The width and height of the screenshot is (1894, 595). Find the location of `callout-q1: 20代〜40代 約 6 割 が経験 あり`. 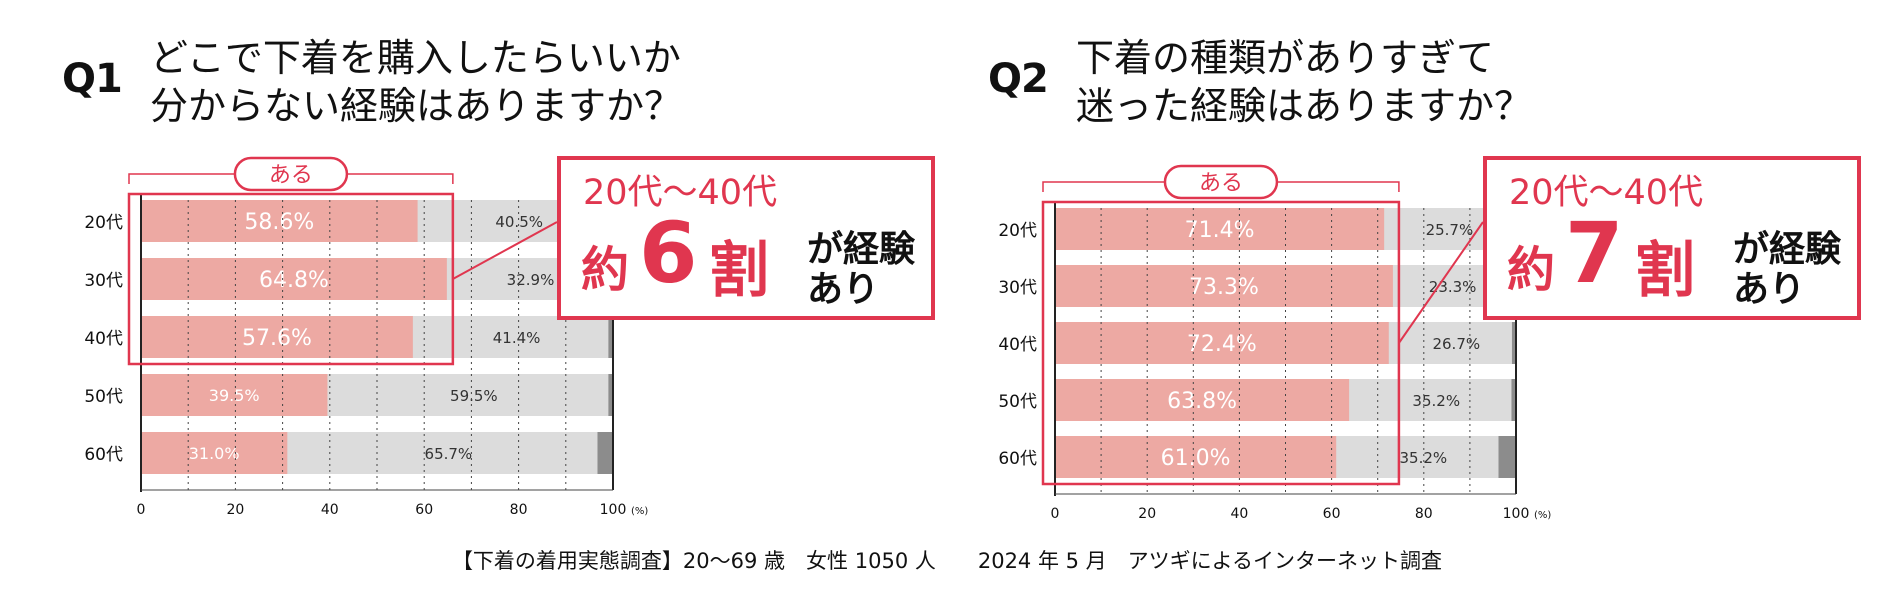

callout-q1: 20代〜40代 約 6 割 が経験 あり is located at coordinates (746, 238).